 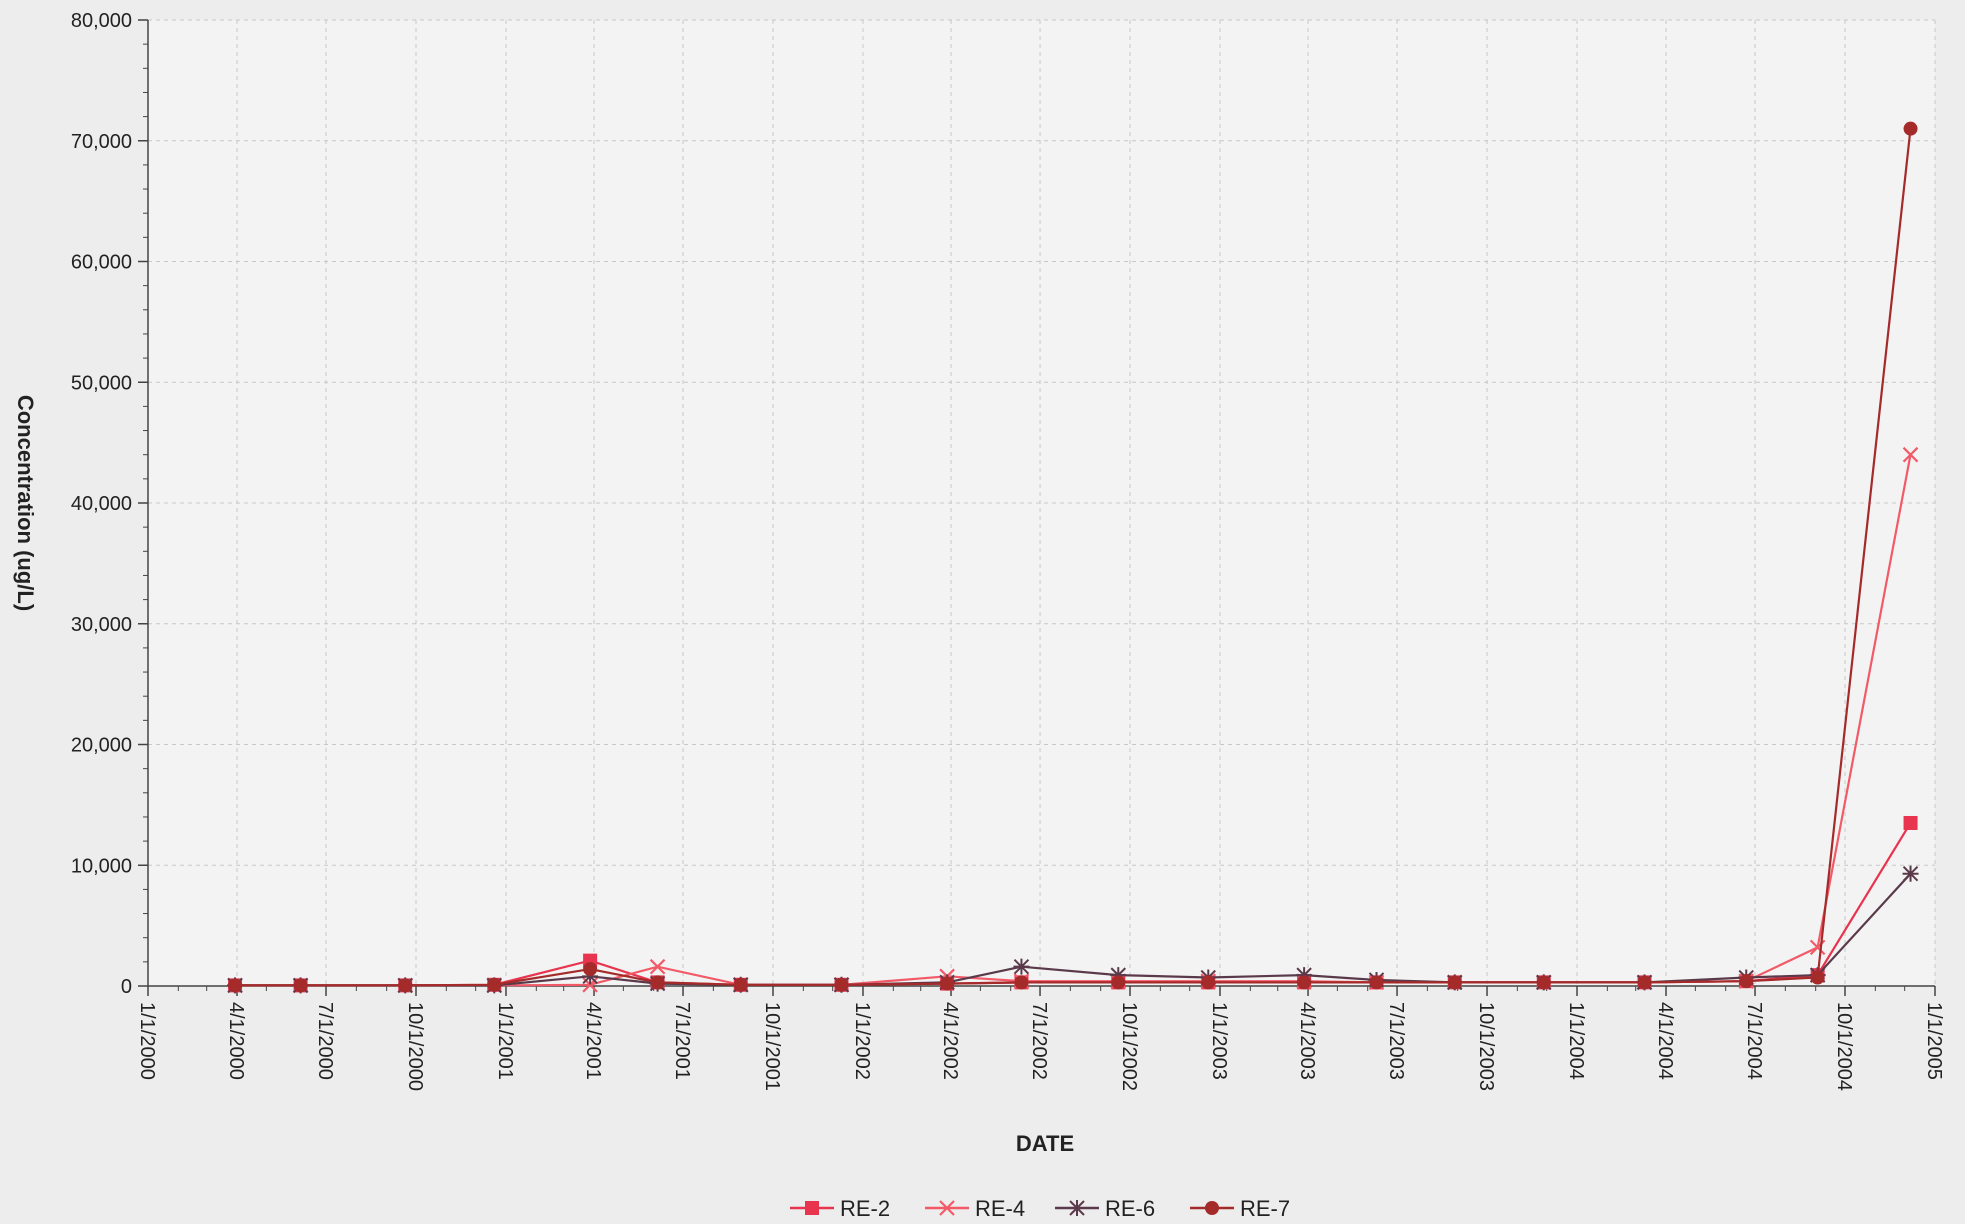 What do you see at coordinates (950, 1041) in the screenshot?
I see `x-tick-label: 4/1/2002` at bounding box center [950, 1041].